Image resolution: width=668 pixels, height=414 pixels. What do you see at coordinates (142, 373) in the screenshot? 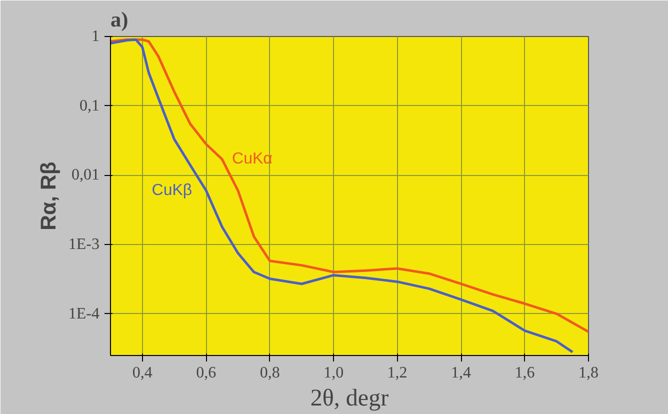
I see `x-tick-label: 0,4` at bounding box center [142, 373].